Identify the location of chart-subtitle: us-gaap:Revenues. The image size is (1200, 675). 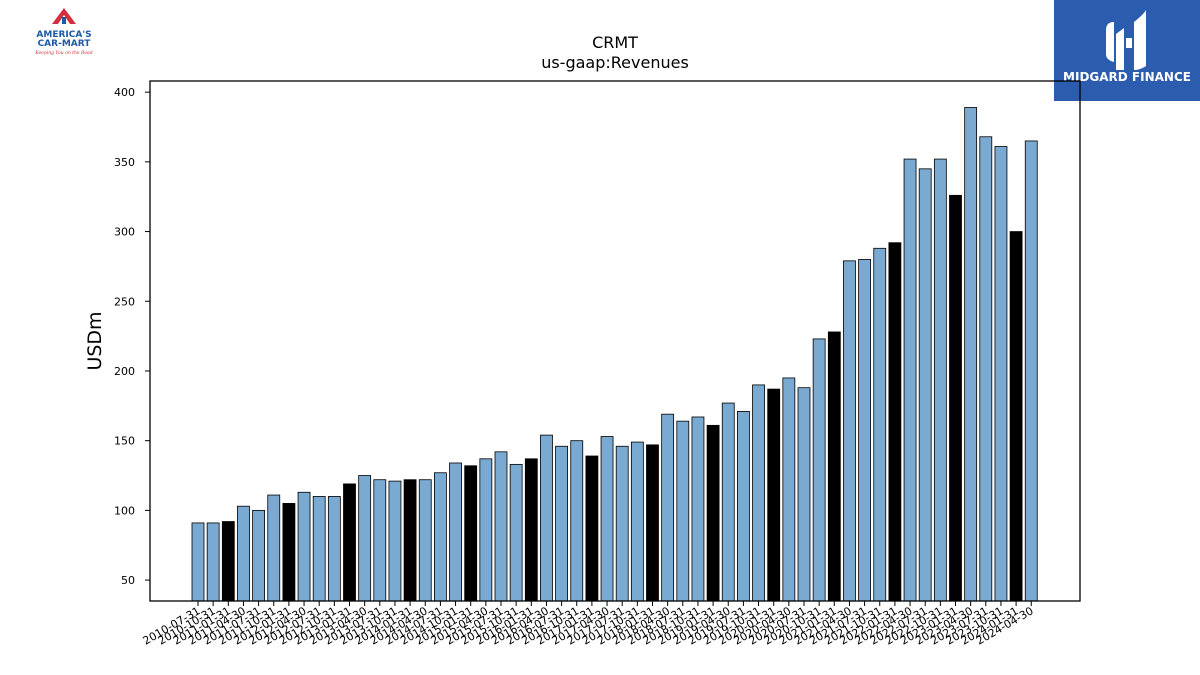
(615, 62).